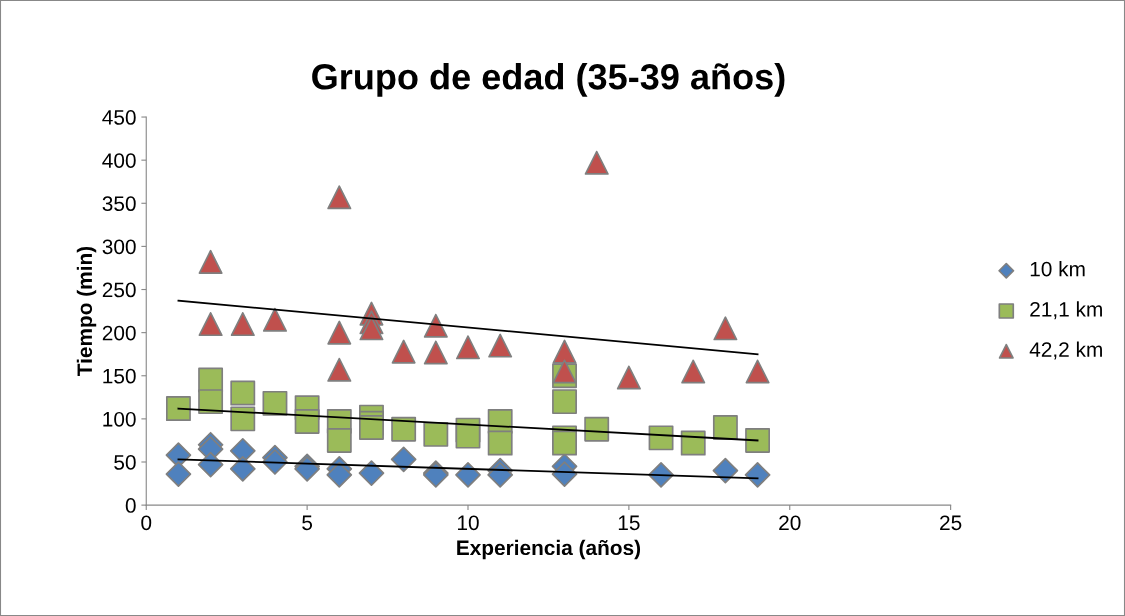 The image size is (1125, 616). Describe the element at coordinates (1065, 350) in the screenshot. I see `legend-label: 42,2 km` at that location.